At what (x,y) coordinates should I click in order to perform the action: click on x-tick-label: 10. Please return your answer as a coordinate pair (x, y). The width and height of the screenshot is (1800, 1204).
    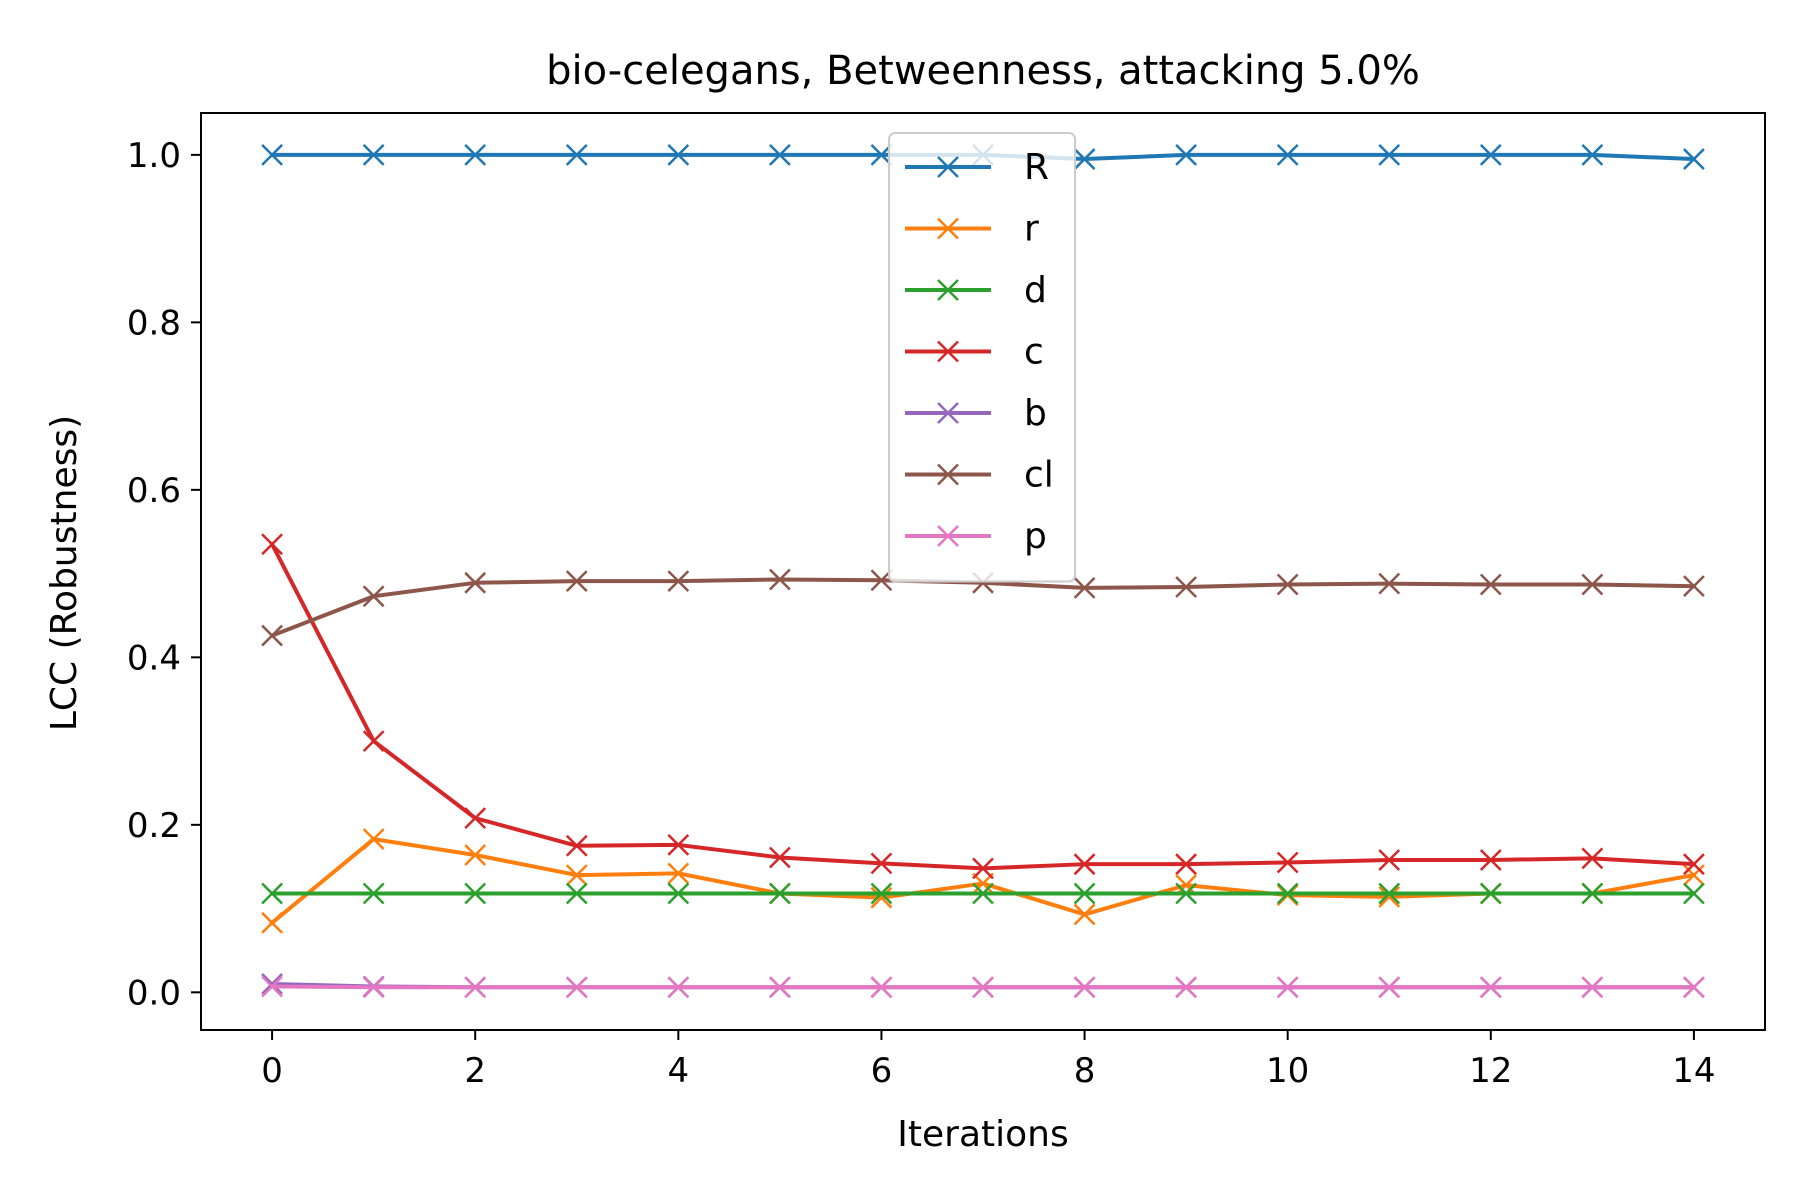
    Looking at the image, I should click on (1287, 1071).